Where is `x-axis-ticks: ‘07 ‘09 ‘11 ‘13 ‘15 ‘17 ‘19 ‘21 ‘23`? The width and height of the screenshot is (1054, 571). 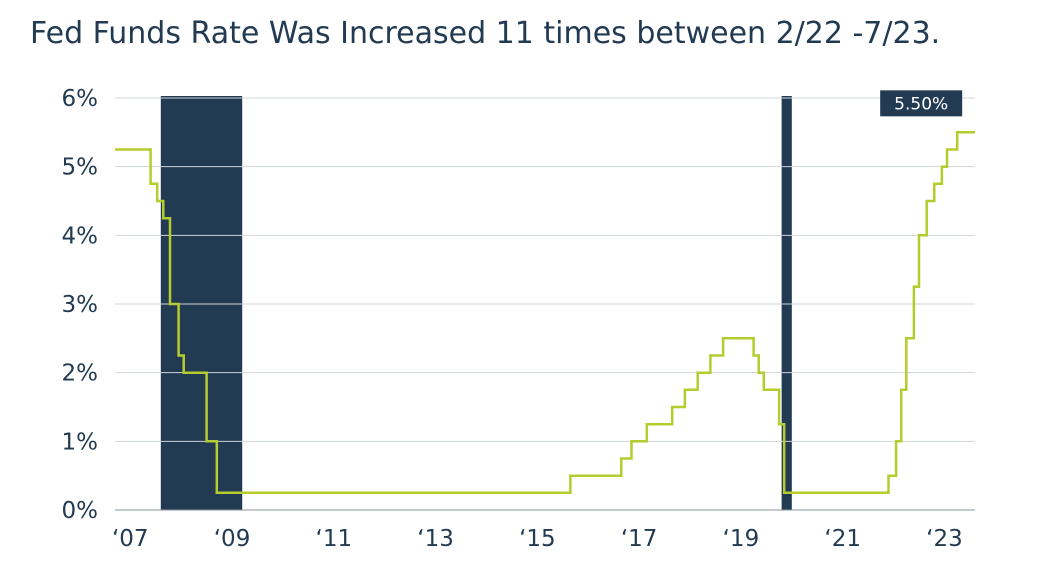
x-axis-ticks: ‘07 ‘09 ‘11 ‘13 ‘15 ‘17 ‘19 ‘21 ‘23 is located at coordinates (537, 539).